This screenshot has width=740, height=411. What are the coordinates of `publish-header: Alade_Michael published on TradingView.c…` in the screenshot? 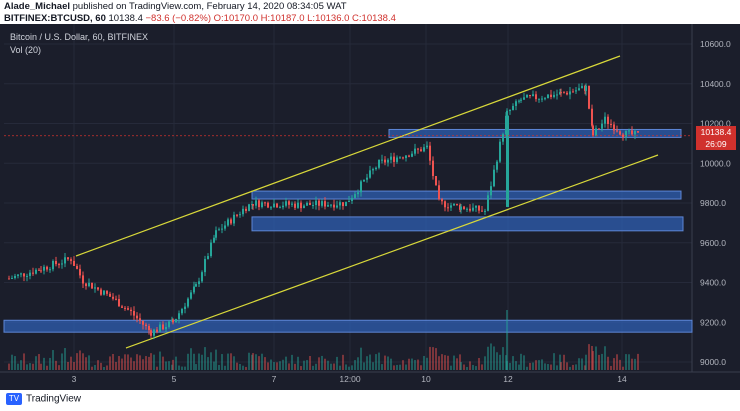 It's located at (370, 12).